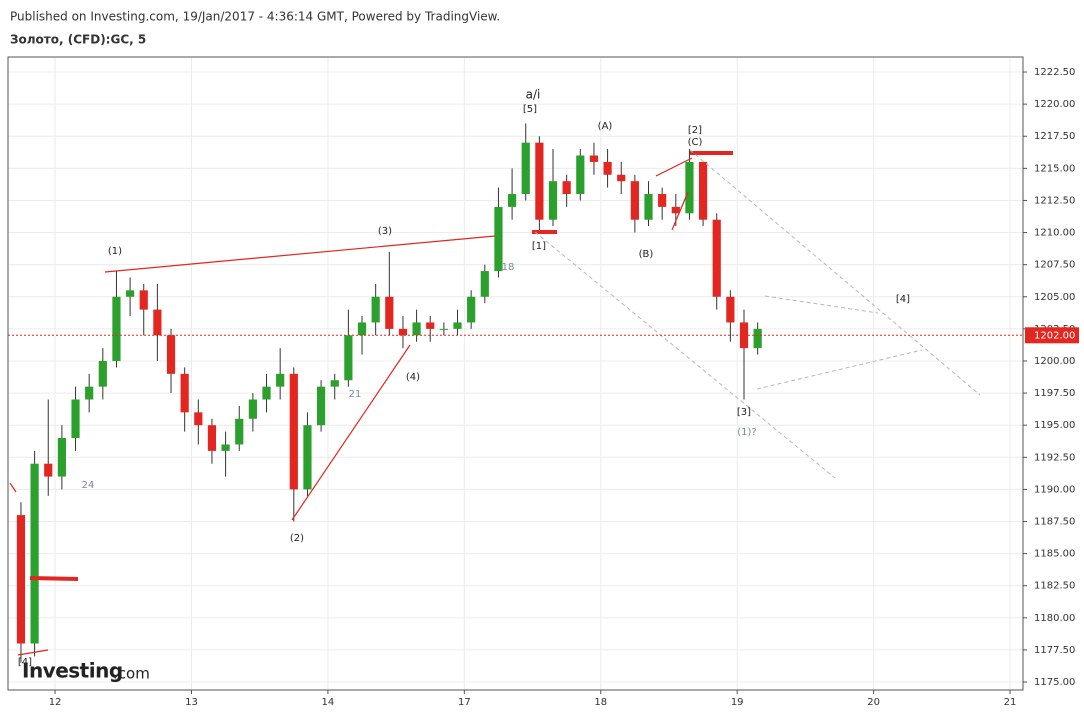 The width and height of the screenshot is (1084, 713). What do you see at coordinates (328, 702) in the screenshot?
I see `x-tick-label: 14` at bounding box center [328, 702].